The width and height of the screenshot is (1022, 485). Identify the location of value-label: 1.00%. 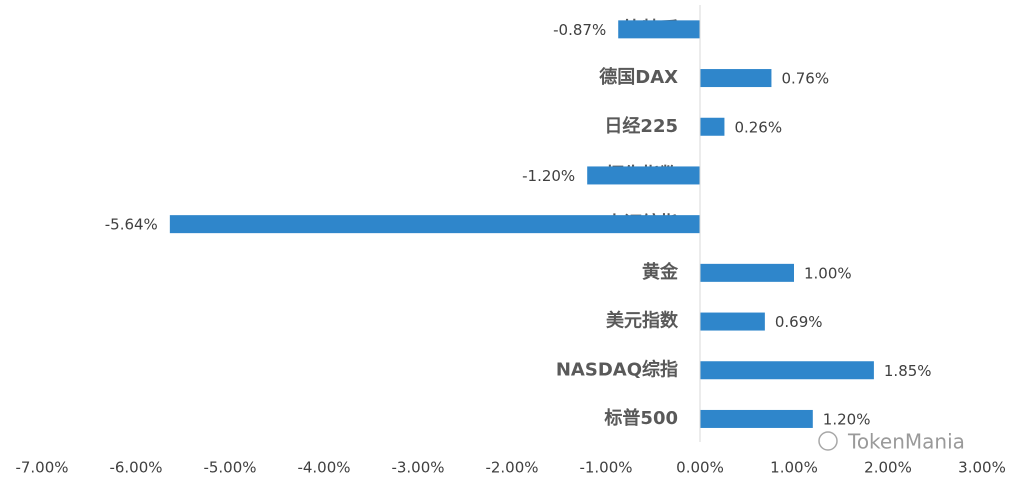
(828, 273).